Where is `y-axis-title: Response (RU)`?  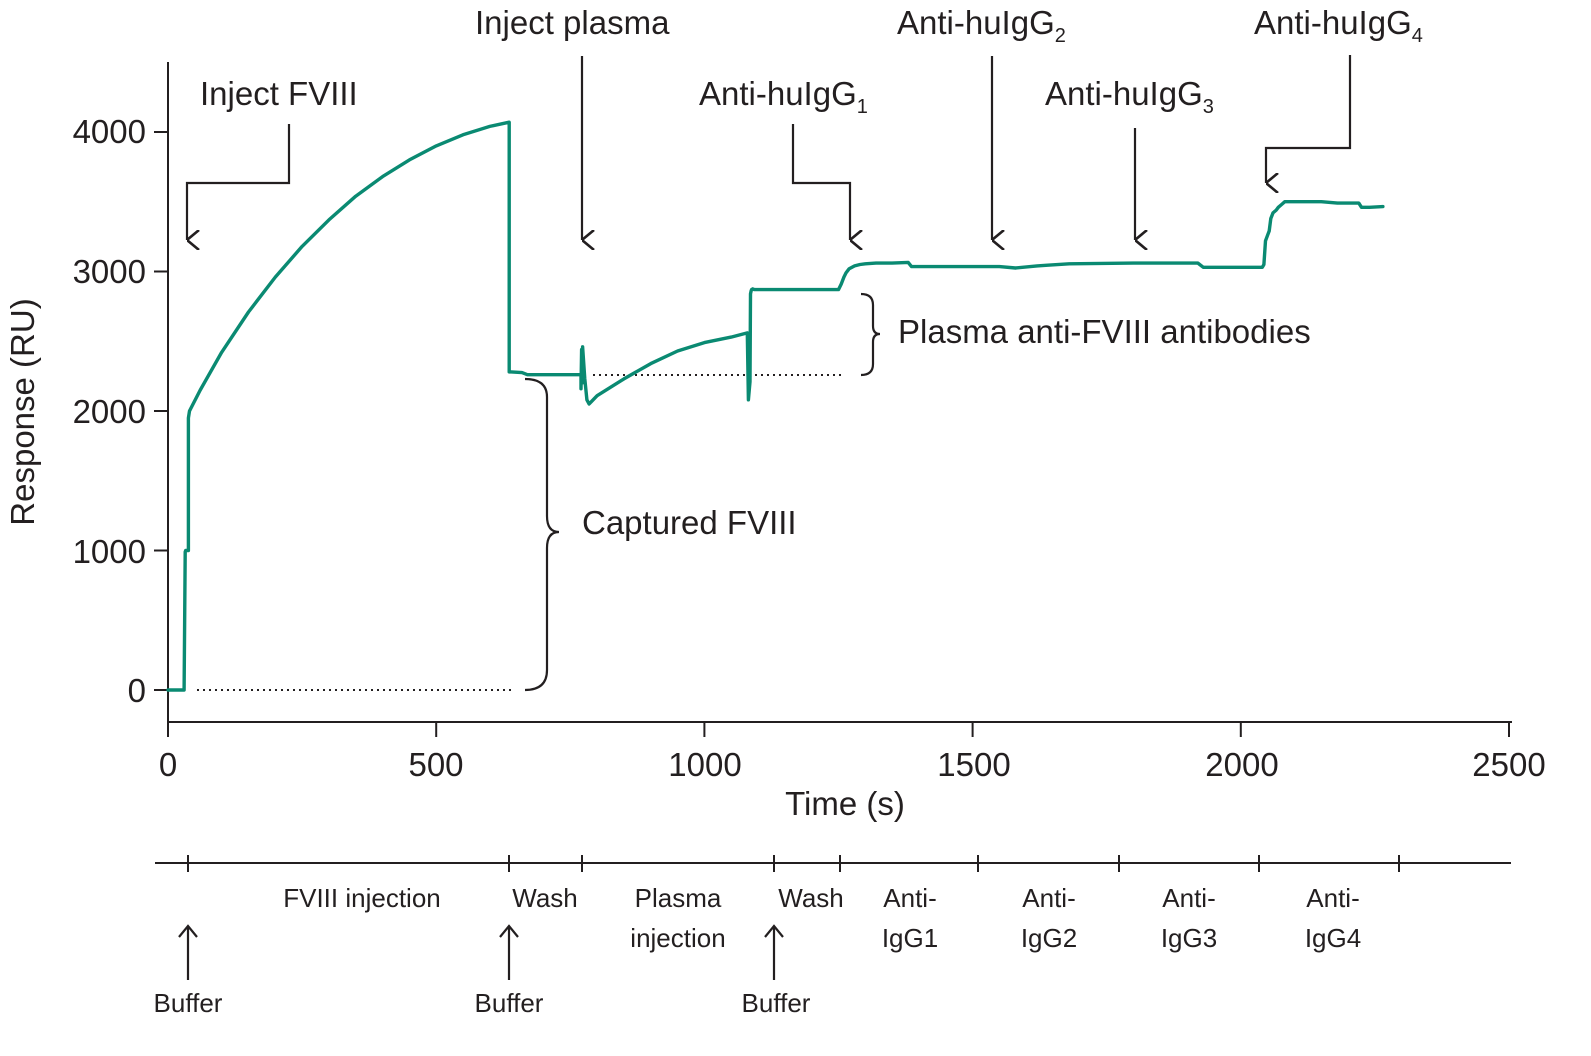 y-axis-title: Response (RU) is located at coordinates (22, 411).